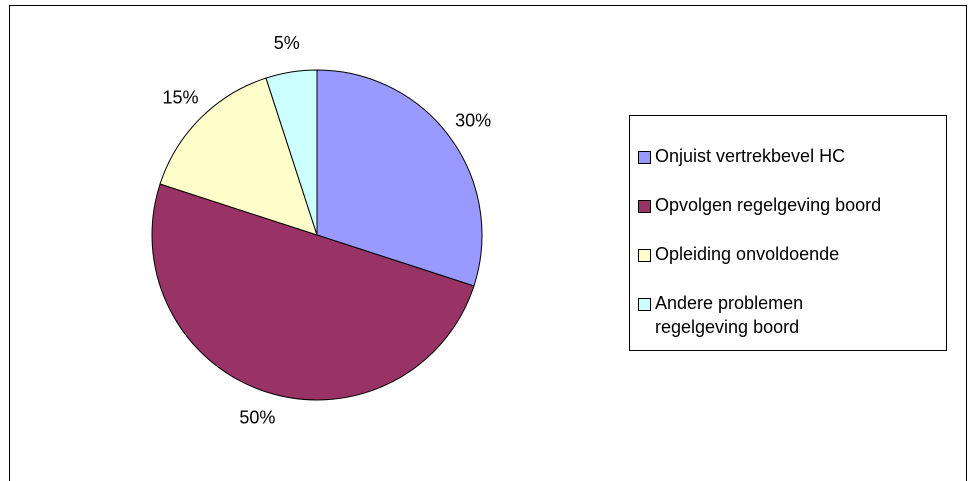  Describe the element at coordinates (287, 43) in the screenshot. I see `data-label: 5%` at that location.